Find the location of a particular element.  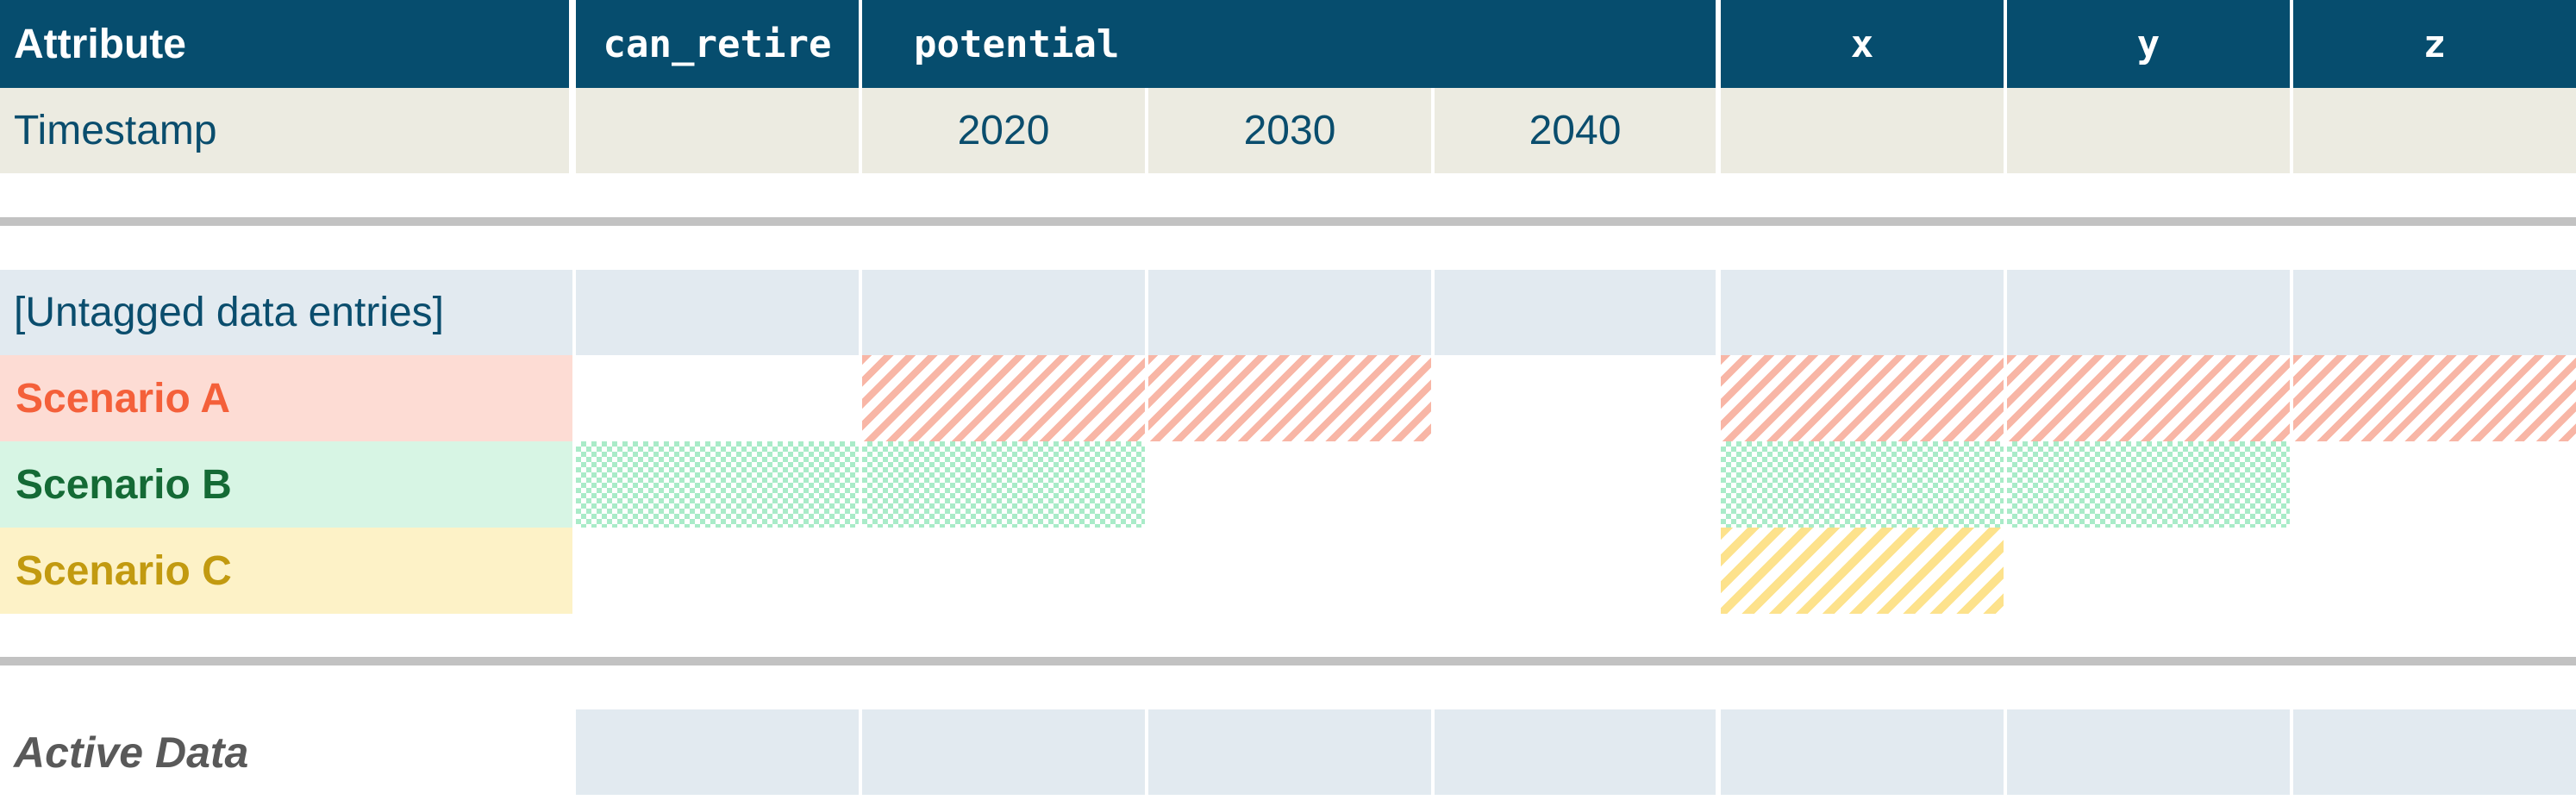

header-x: x is located at coordinates (1863, 44).